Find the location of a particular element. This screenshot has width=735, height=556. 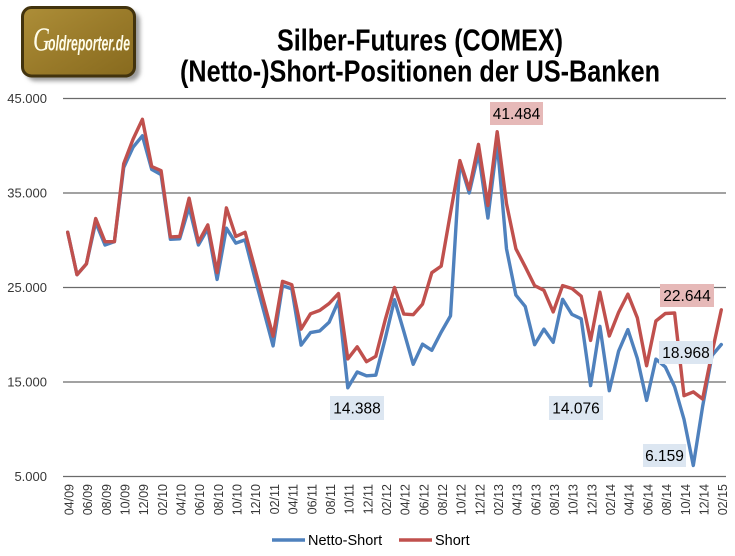

svg-text: 06/12 is located at coordinates (424, 499).